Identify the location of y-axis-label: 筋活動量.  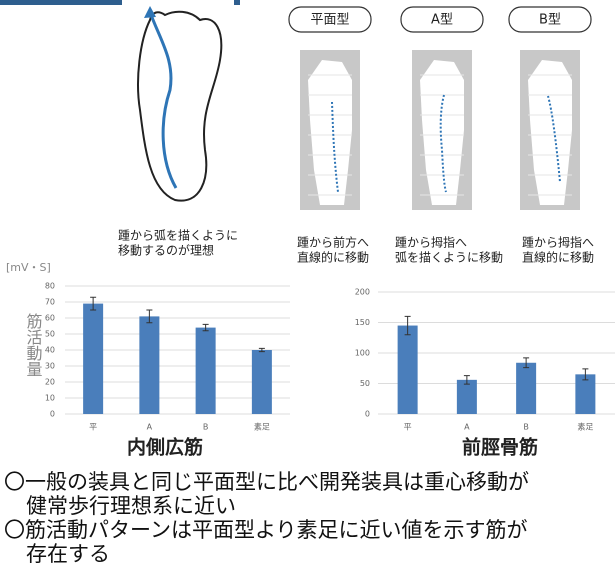
(33, 345).